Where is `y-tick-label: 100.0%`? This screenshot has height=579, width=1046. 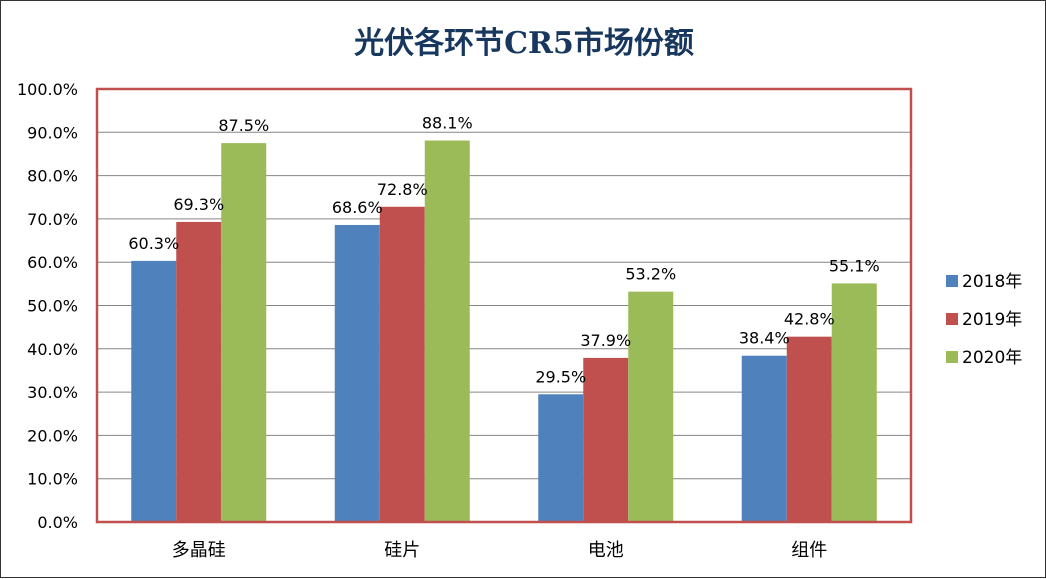
y-tick-label: 100.0% is located at coordinates (47, 89).